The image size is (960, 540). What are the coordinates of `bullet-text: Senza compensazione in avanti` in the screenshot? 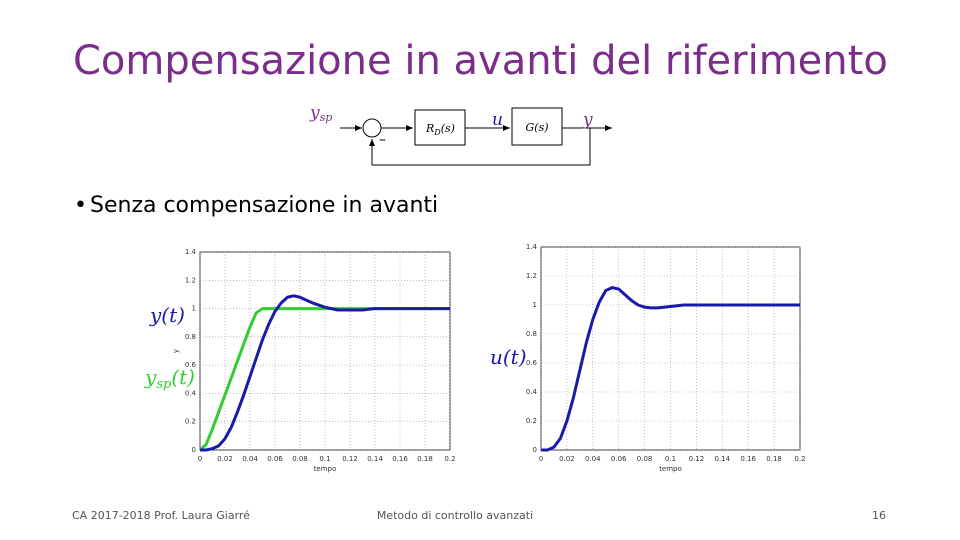 It's located at (264, 205).